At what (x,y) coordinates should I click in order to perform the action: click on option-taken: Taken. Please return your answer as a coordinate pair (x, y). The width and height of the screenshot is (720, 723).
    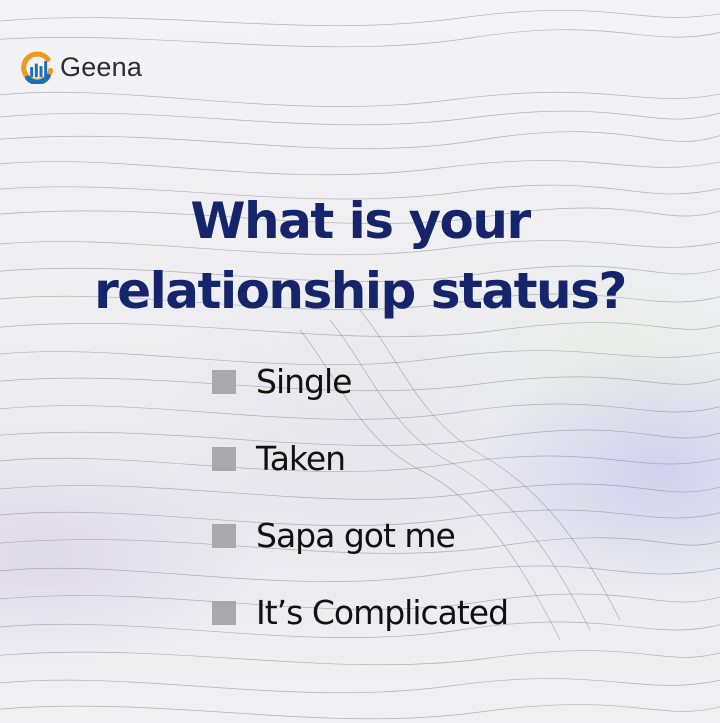
    Looking at the image, I should click on (422, 458).